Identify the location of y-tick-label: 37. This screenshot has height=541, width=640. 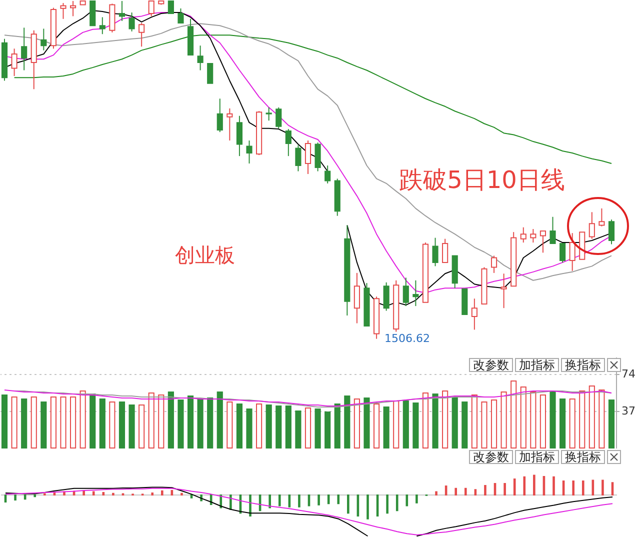
(629, 411).